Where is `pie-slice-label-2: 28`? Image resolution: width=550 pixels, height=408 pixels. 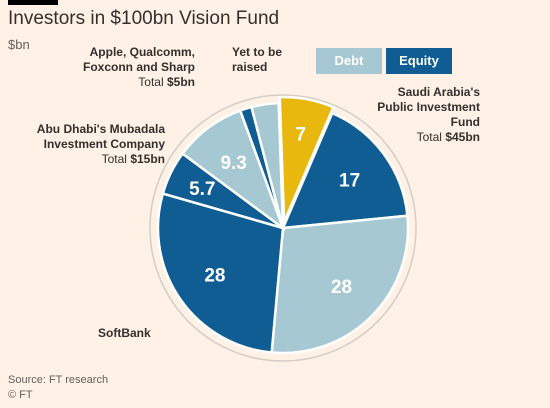 pie-slice-label-2: 28 is located at coordinates (341, 287).